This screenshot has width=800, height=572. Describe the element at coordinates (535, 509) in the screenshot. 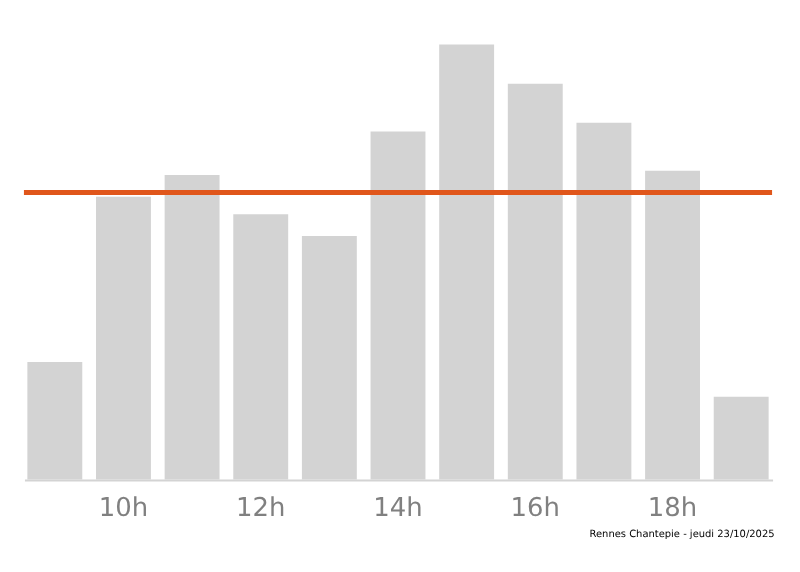

I see `x-tick-label: 16h` at that location.